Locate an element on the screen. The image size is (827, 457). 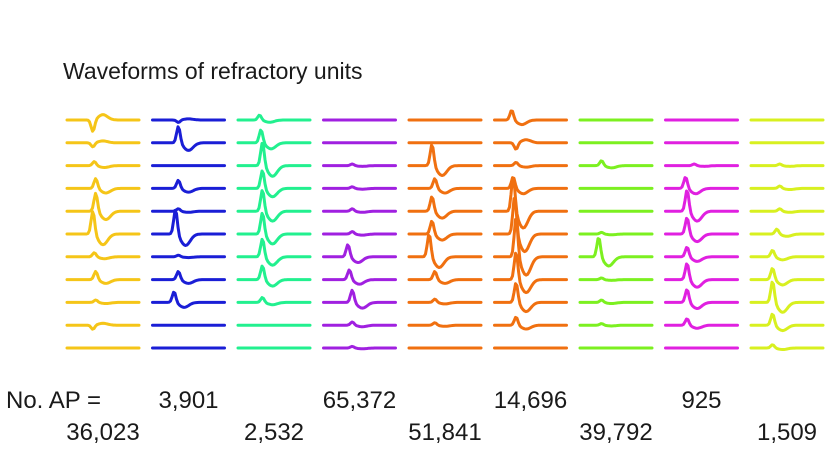
unit-6-spike-count: 14,696 is located at coordinates (530, 400).